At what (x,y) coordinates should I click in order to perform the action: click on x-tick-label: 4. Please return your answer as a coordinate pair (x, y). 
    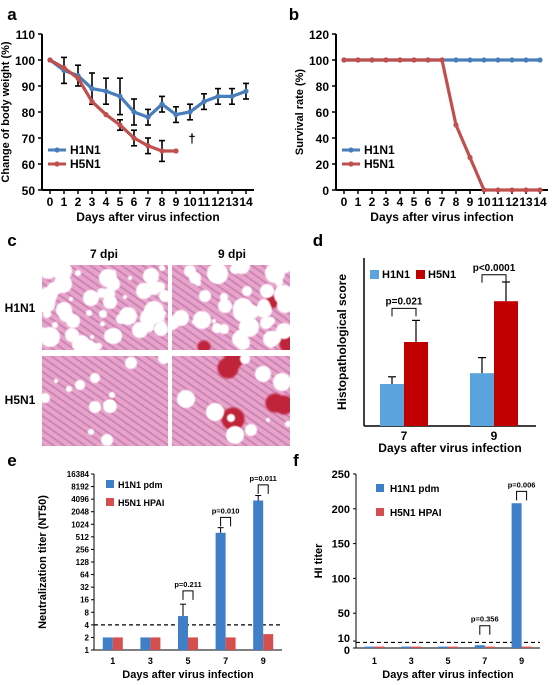
    Looking at the image, I should click on (400, 202).